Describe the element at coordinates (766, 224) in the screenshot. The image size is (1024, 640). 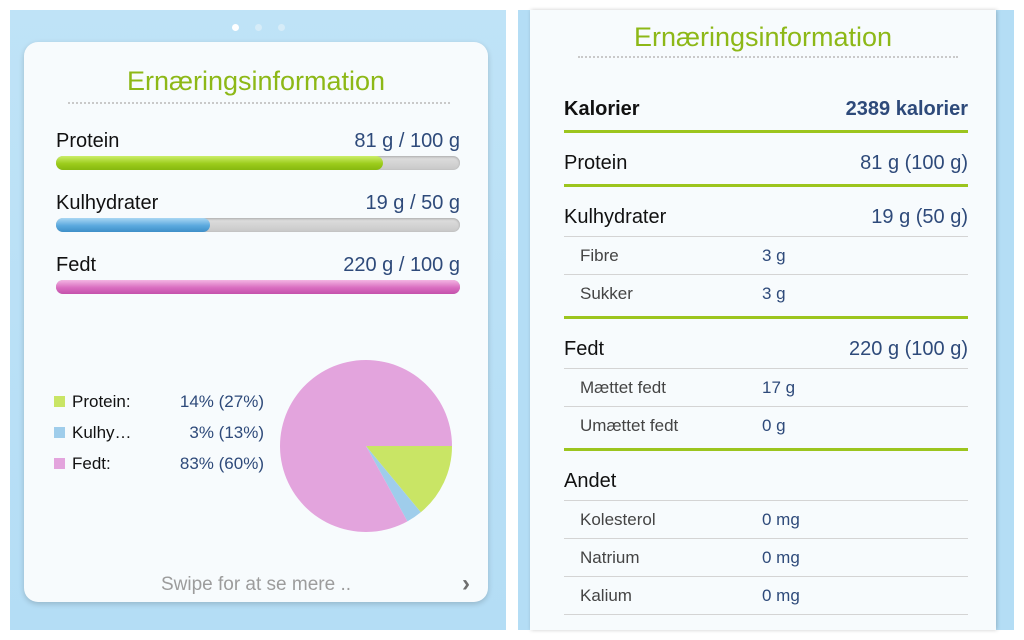
I see `carbs-row: Kulhydrater 19 g (50 g)` at that location.